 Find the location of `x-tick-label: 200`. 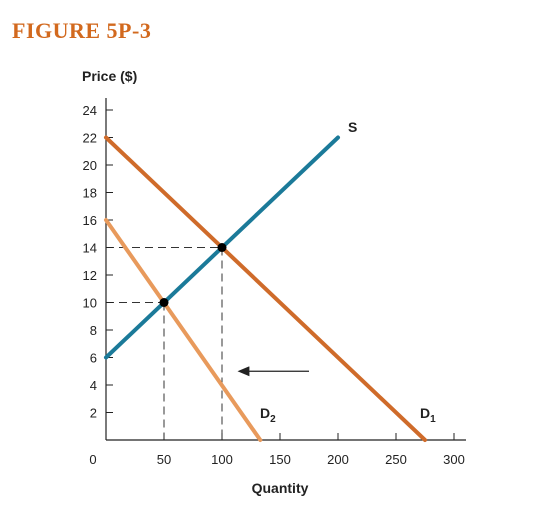

x-tick-label: 200 is located at coordinates (338, 459).